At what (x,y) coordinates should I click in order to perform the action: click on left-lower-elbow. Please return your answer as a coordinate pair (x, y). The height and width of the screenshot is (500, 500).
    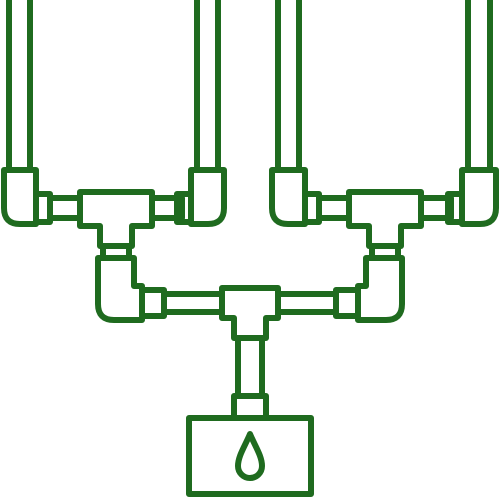
    Looking at the image, I should click on (120, 289).